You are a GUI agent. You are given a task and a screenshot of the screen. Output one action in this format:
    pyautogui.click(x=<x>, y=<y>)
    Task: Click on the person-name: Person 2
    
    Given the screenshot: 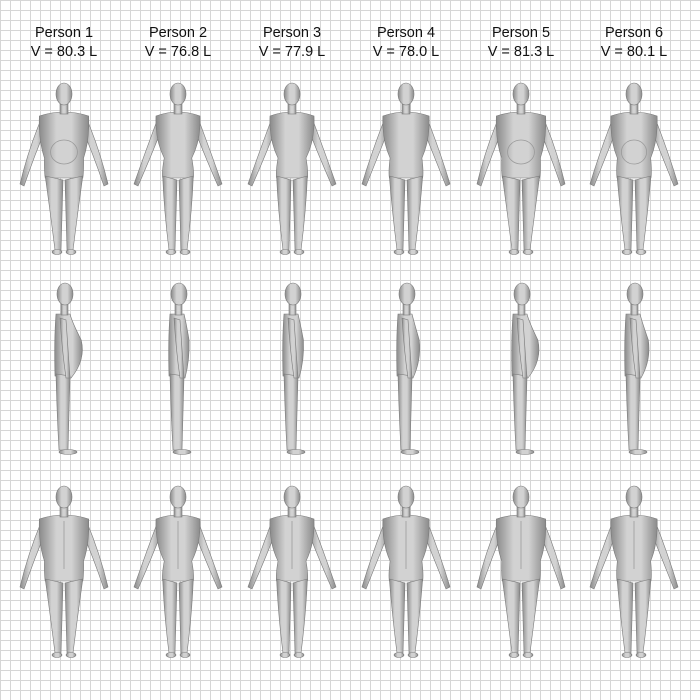 What is the action you would take?
    pyautogui.click(x=178, y=33)
    